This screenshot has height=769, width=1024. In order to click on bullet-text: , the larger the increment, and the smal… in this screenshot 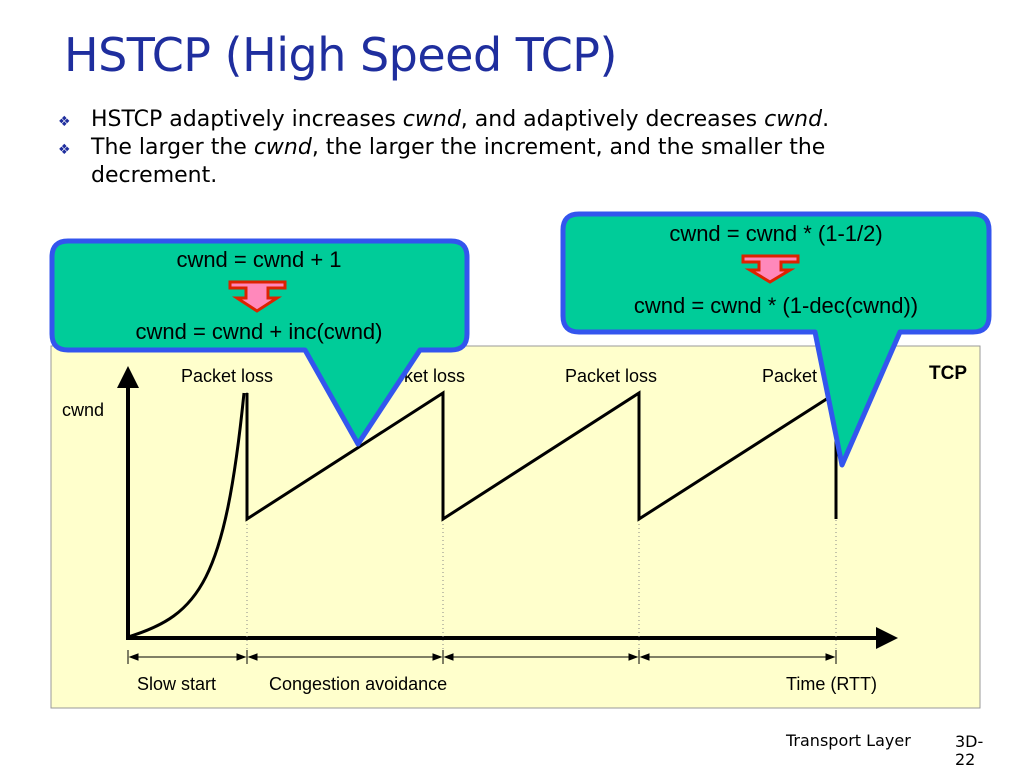, I will do `click(458, 161)`.